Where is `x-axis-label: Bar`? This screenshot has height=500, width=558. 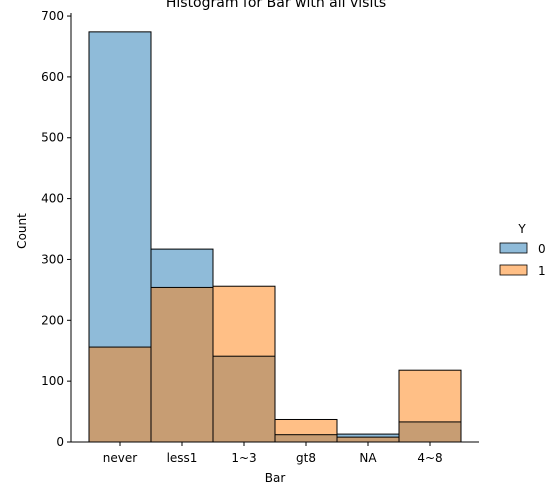
x-axis-label: Bar is located at coordinates (275, 478).